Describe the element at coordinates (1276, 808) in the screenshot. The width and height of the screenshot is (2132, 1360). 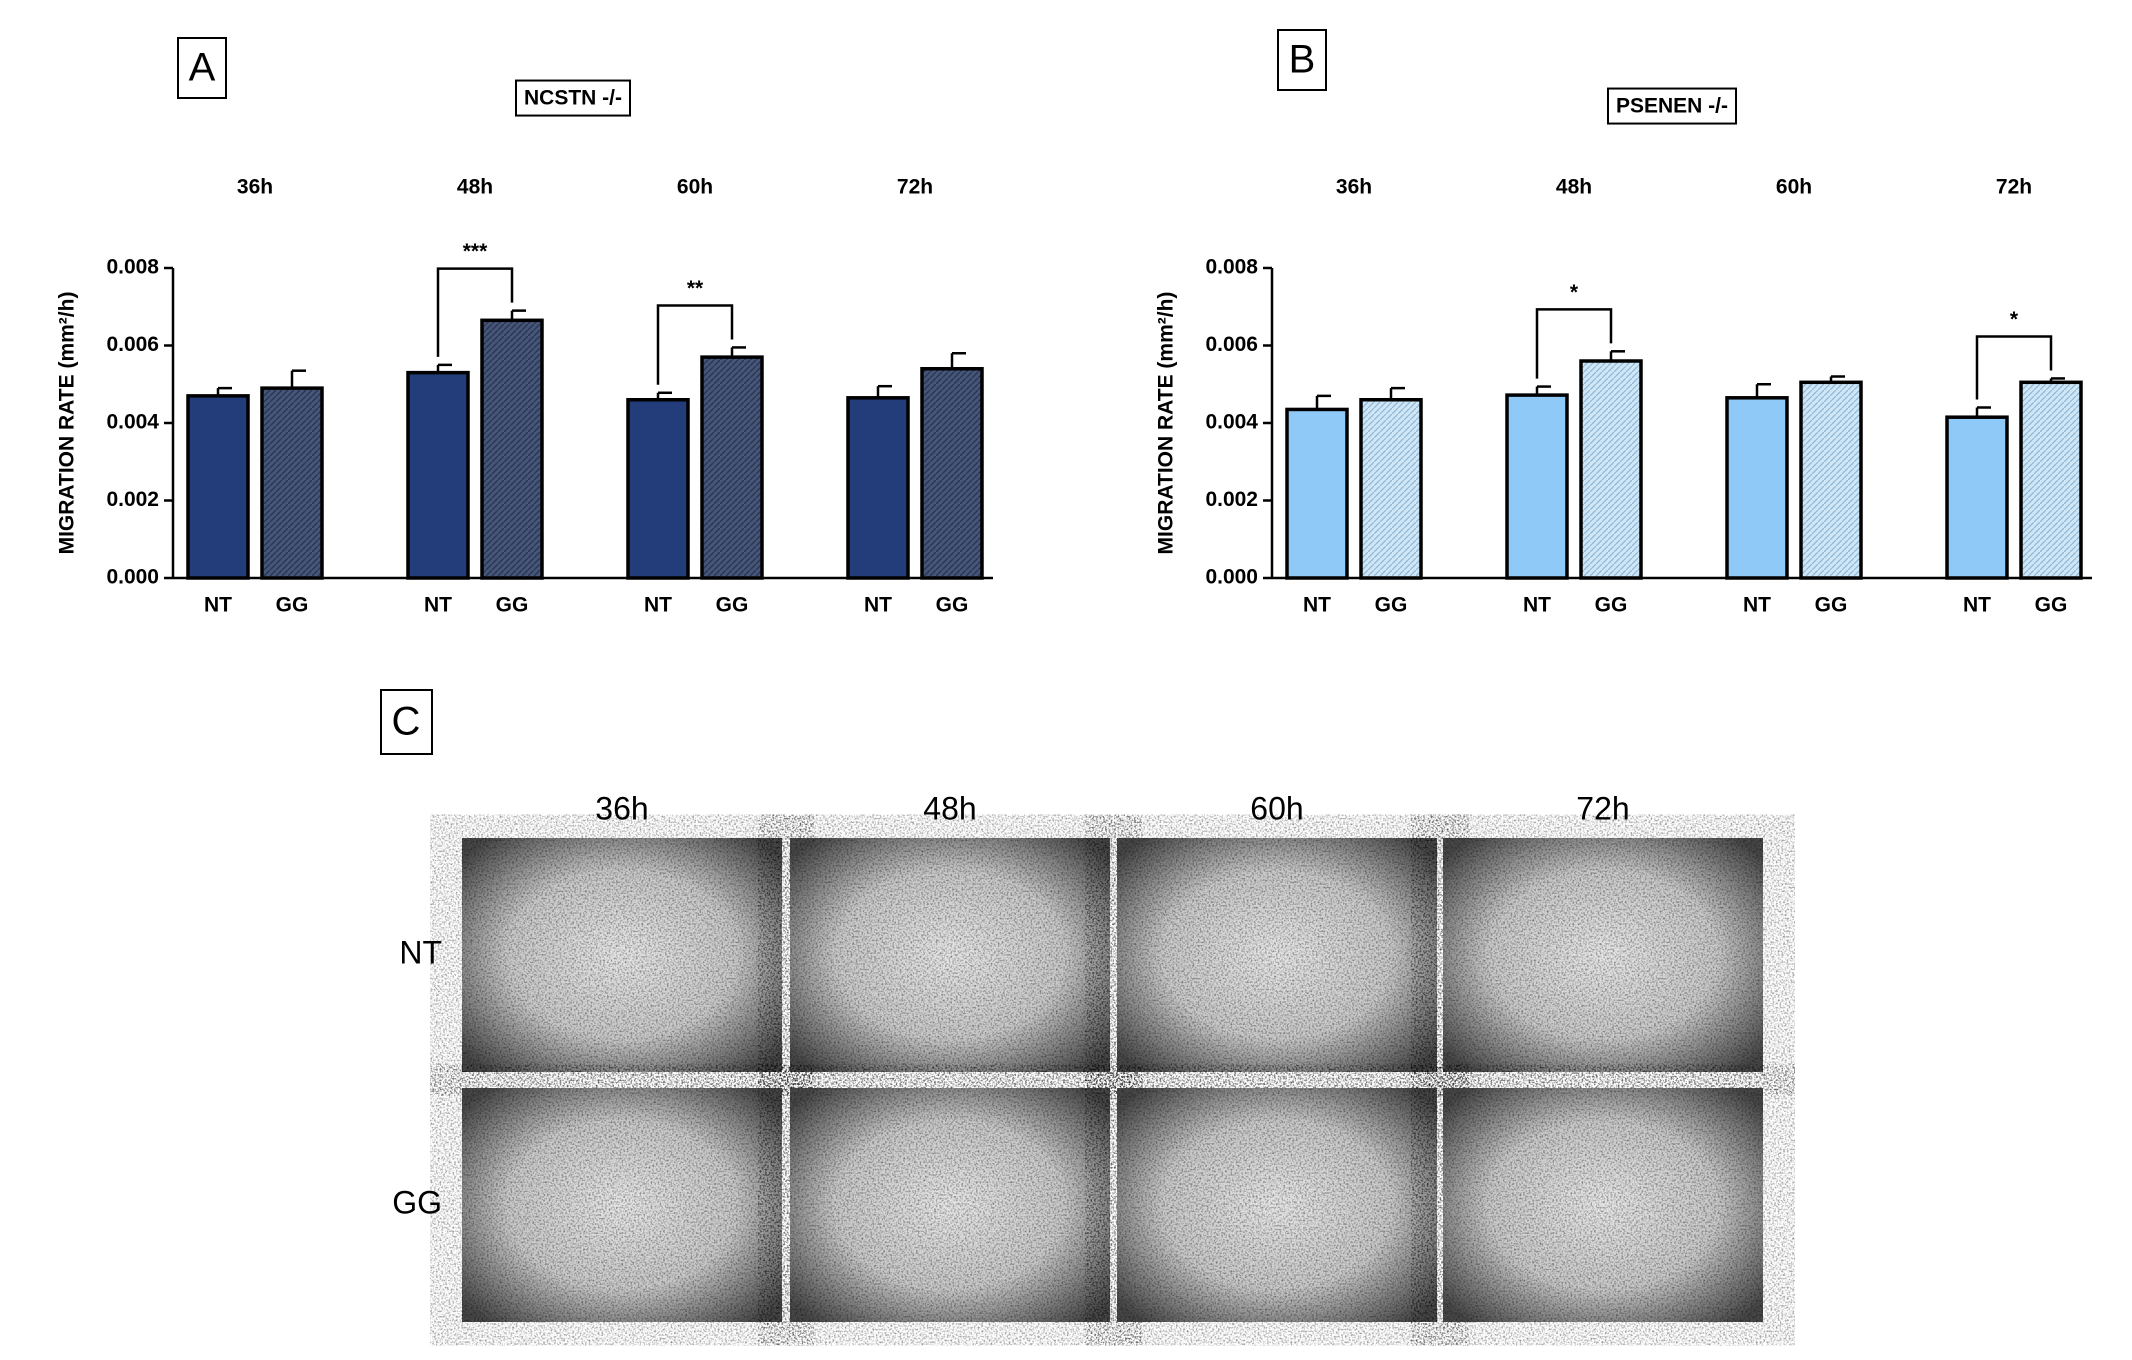
I see `column-label: 60h` at that location.